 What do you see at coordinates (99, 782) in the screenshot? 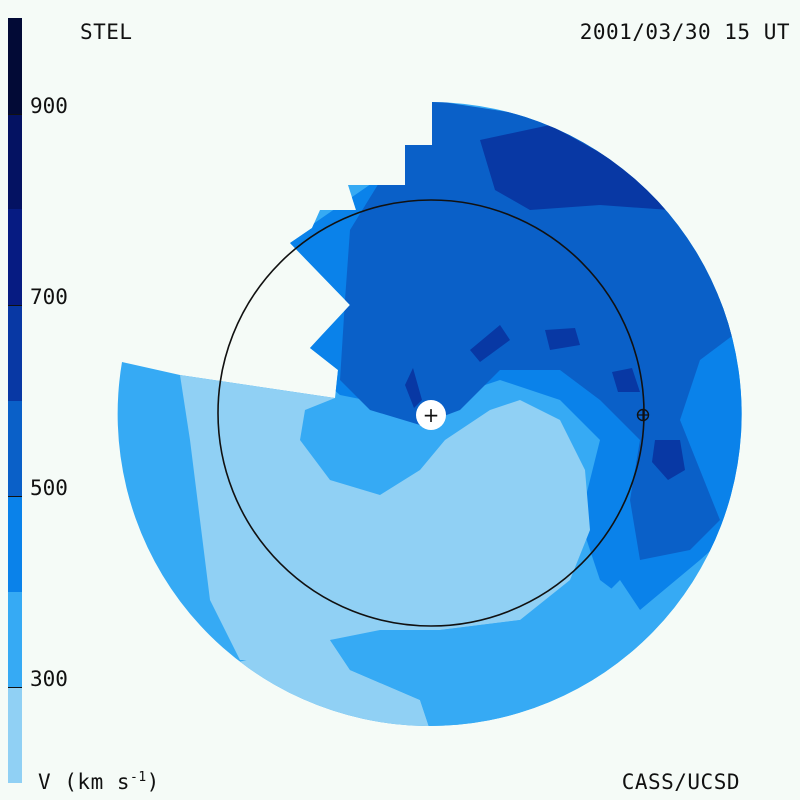
I see `velocity-unit-label: V (km s-1)` at bounding box center [99, 782].